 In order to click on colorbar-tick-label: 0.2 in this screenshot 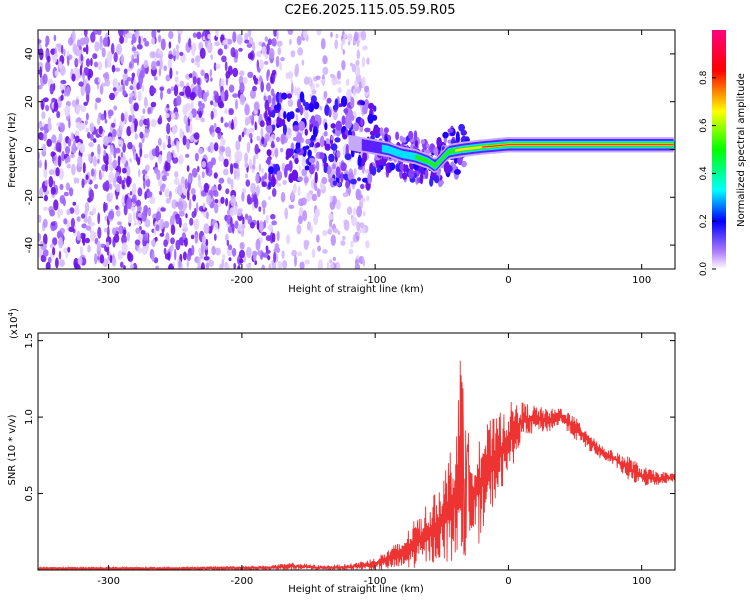, I will do `click(704, 221)`.